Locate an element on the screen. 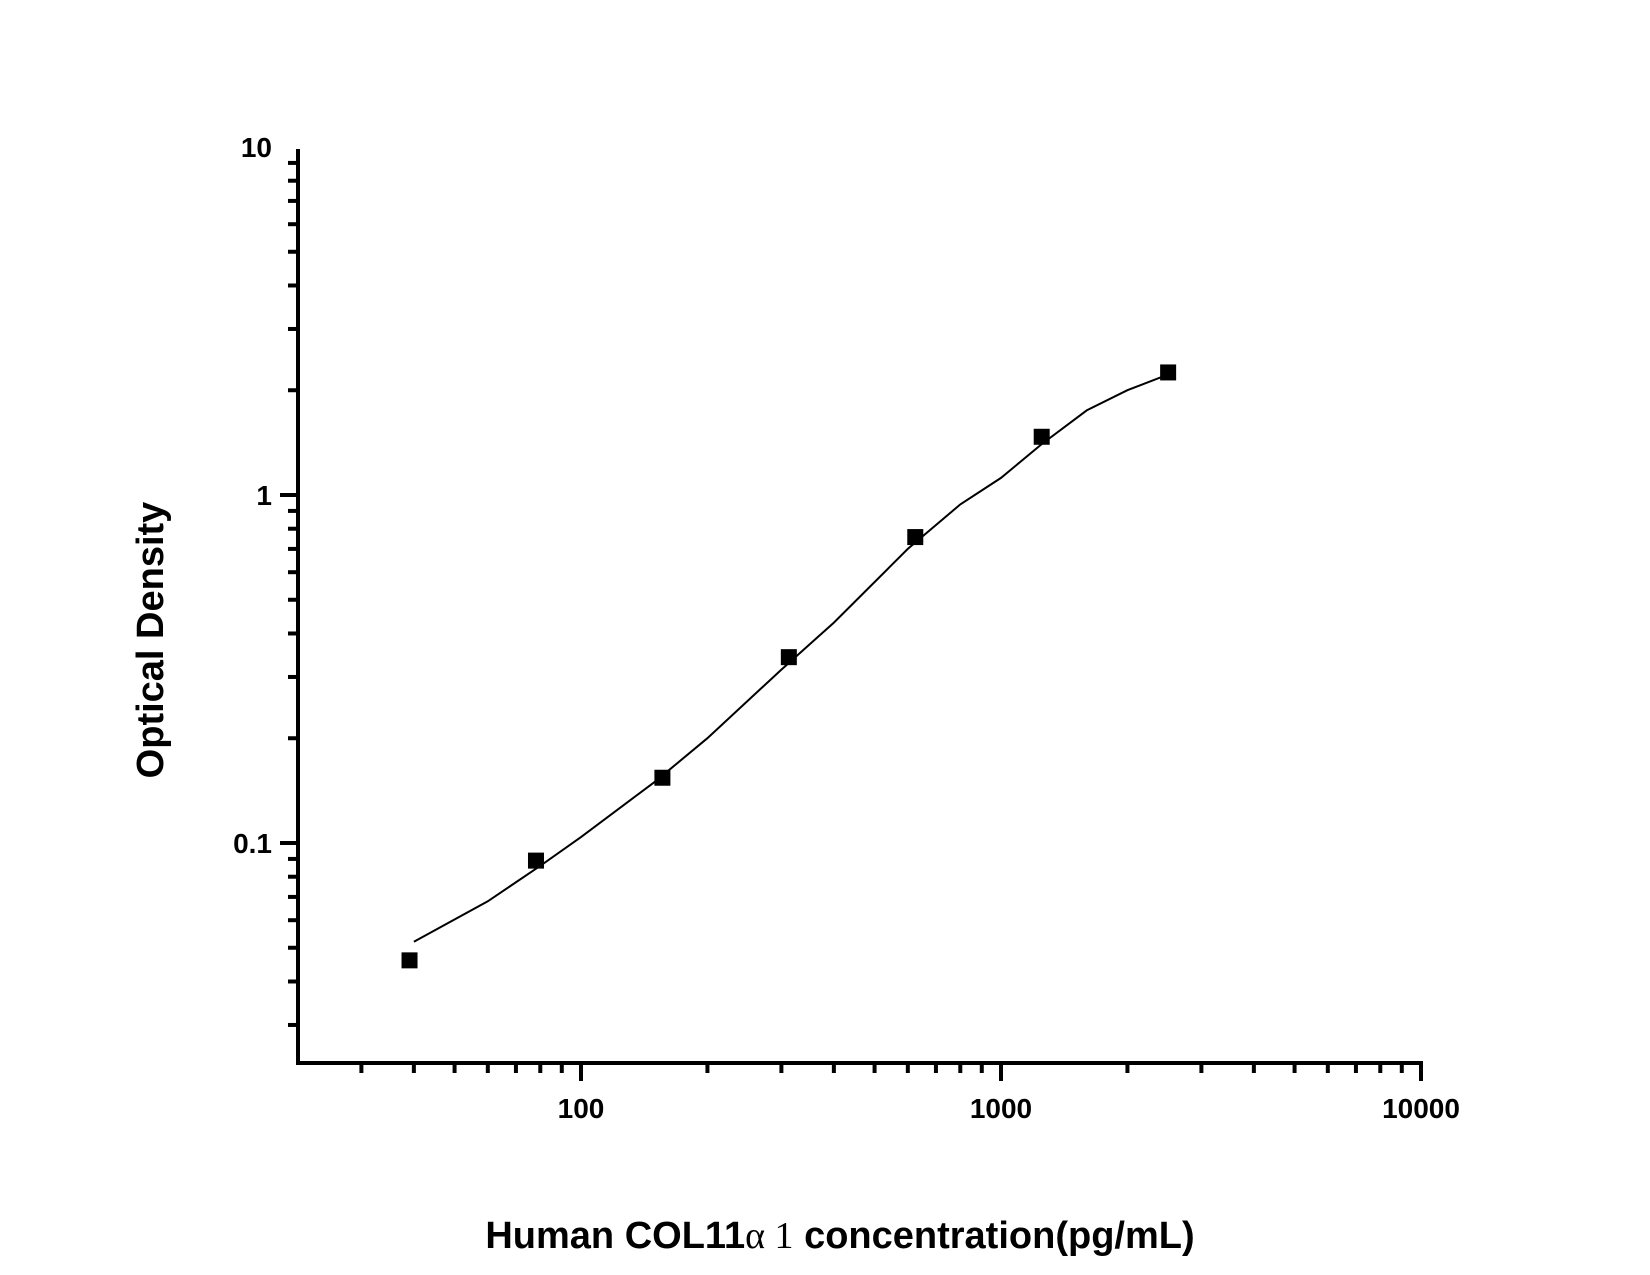 The height and width of the screenshot is (1275, 1650). y-tick-label: 0.1 is located at coordinates (252, 843).